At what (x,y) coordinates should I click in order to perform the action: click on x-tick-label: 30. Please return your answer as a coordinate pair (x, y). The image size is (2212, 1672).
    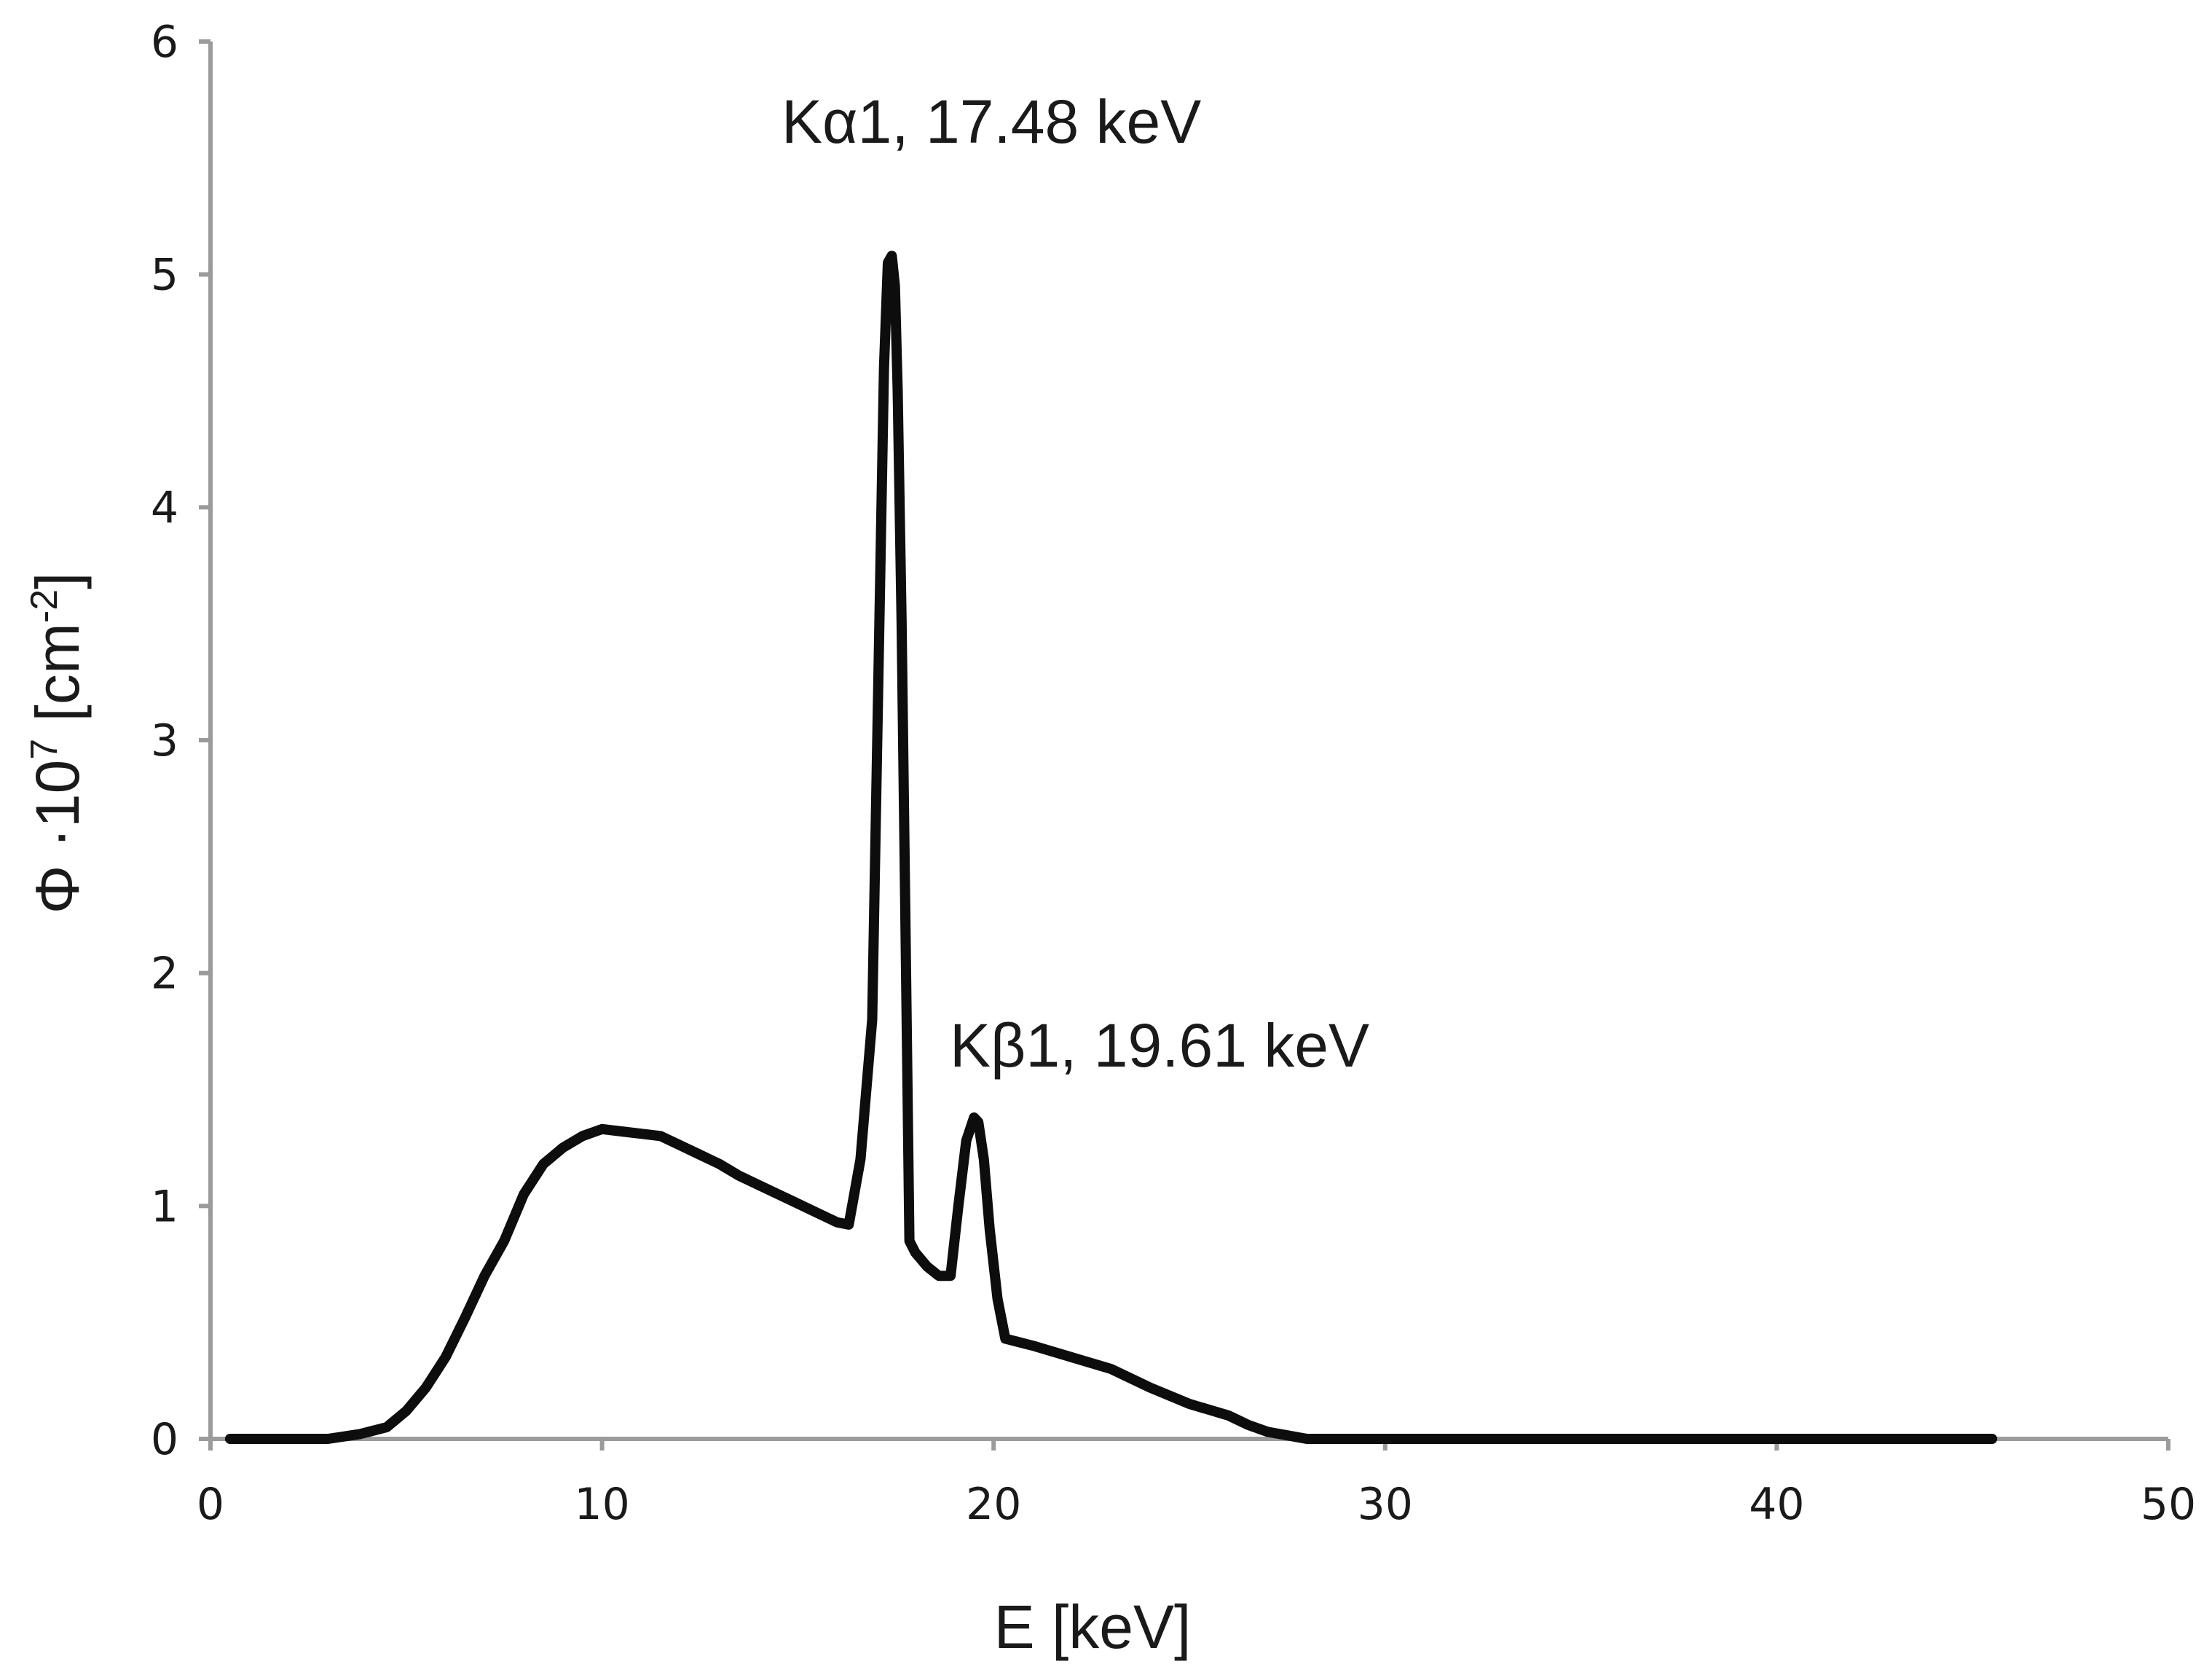
    Looking at the image, I should click on (1385, 1504).